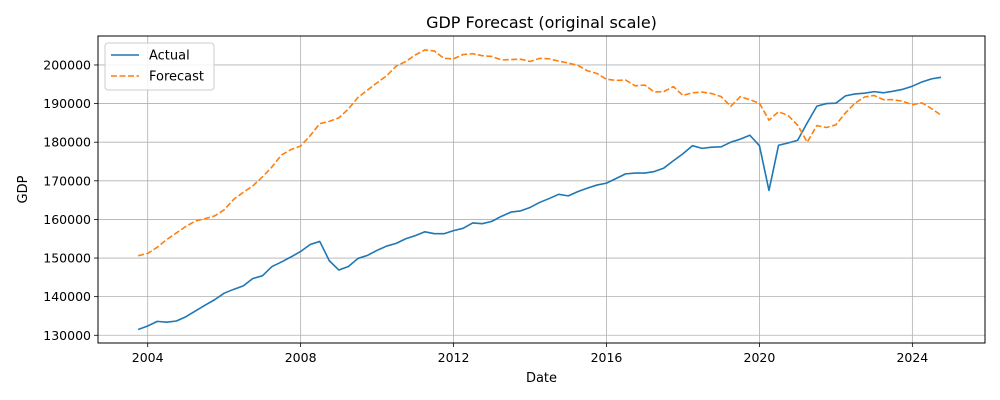 Image resolution: width=1000 pixels, height=400 pixels. Describe the element at coordinates (541, 378) in the screenshot. I see `x-axis-label: Date` at that location.